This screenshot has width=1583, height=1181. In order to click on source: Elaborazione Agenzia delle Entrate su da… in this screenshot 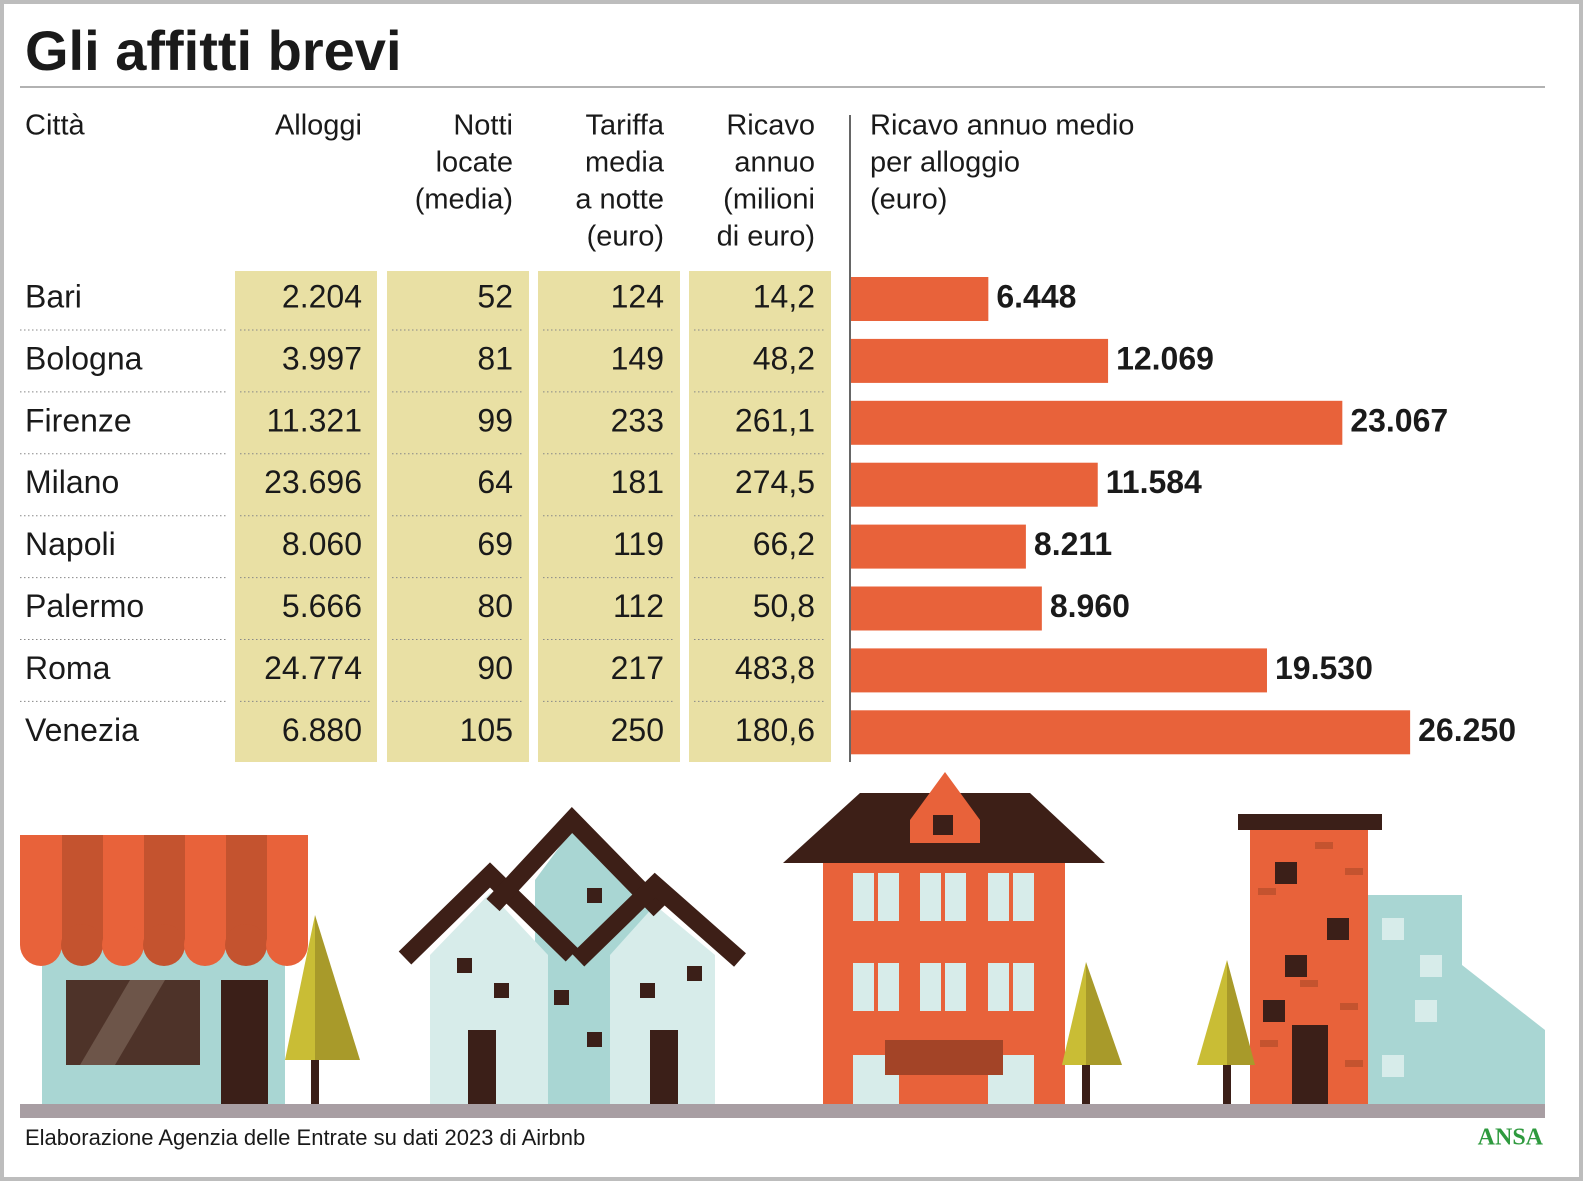, I will do `click(305, 1137)`.